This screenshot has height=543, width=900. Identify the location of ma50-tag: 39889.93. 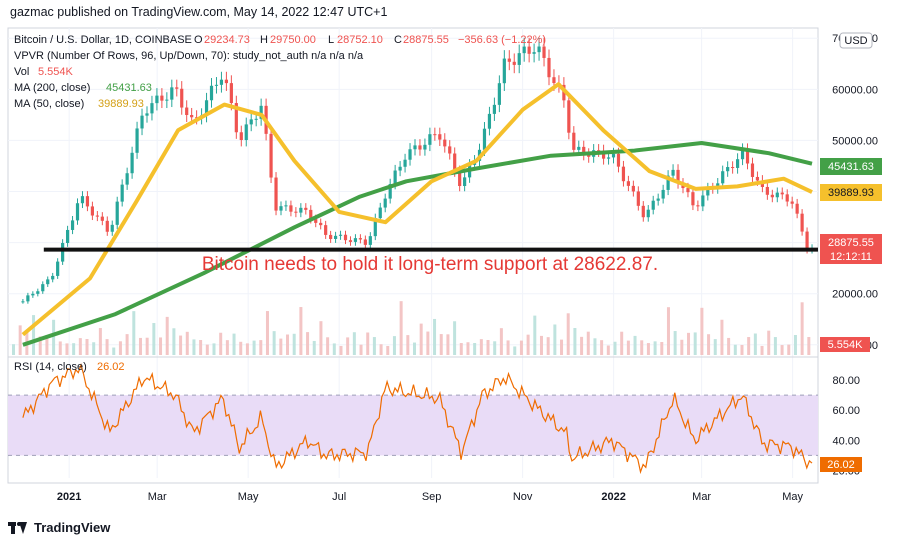
(851, 193).